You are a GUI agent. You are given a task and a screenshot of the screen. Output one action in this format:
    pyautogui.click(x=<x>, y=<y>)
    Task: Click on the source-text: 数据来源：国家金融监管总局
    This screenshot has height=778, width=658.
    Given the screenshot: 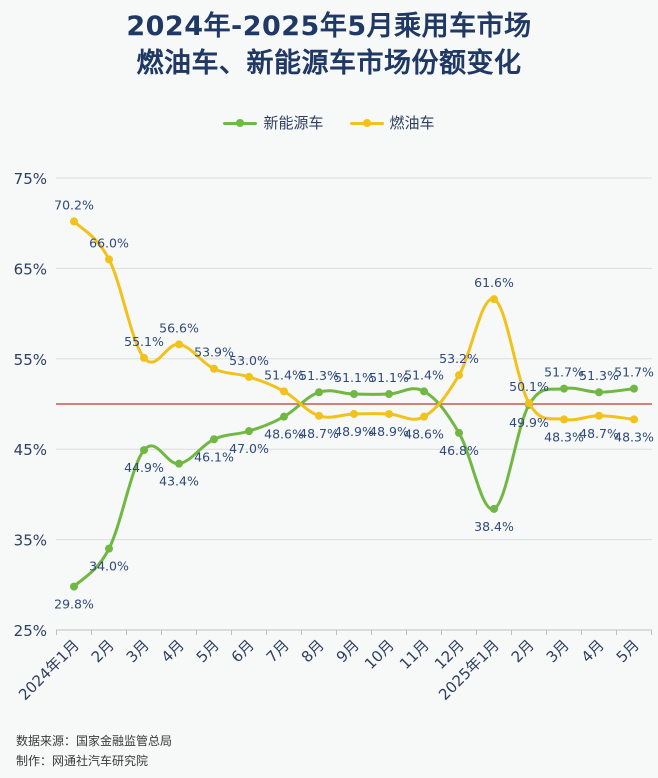 What is the action you would take?
    pyautogui.click(x=94, y=741)
    